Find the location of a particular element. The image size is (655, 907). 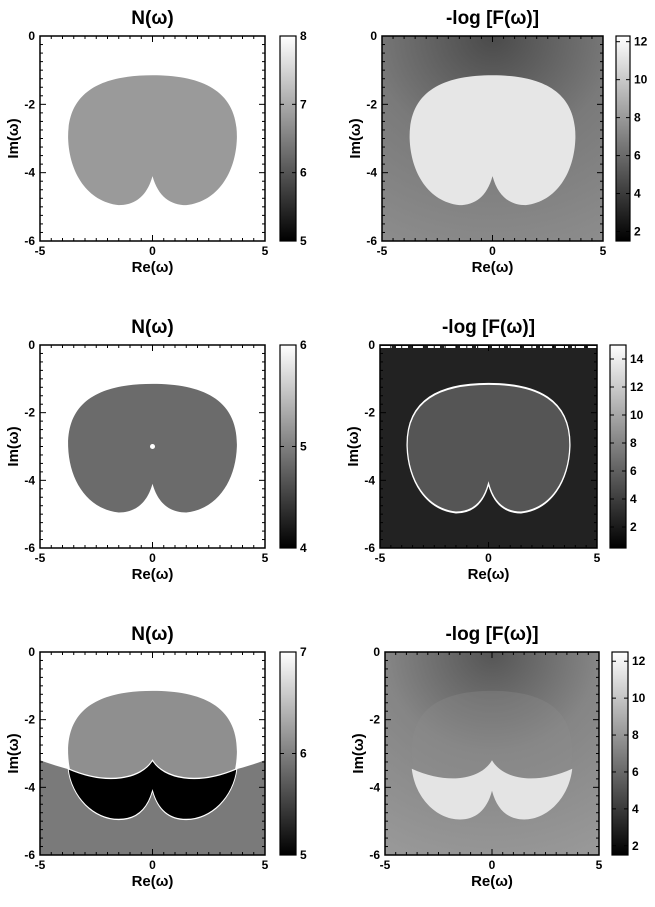

chart-panel-5: -5 0 5 0 -2 -4 -6 N(ω) Re(ω) Im(ω) 7 6 5 is located at coordinates (156, 757).